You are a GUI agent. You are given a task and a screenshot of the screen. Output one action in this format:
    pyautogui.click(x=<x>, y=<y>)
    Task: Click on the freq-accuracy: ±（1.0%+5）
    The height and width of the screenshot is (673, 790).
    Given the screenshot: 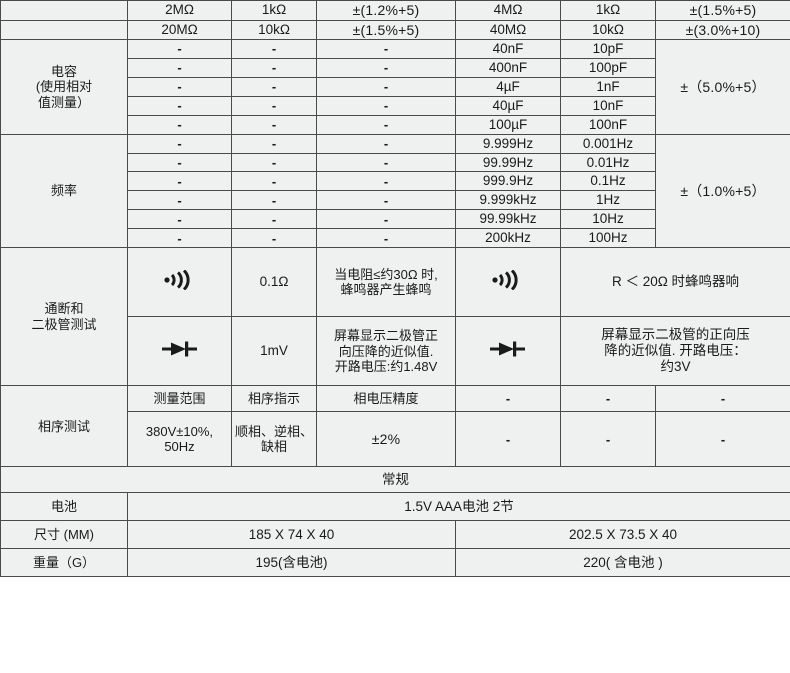 What is the action you would take?
    pyautogui.click(x=722, y=191)
    